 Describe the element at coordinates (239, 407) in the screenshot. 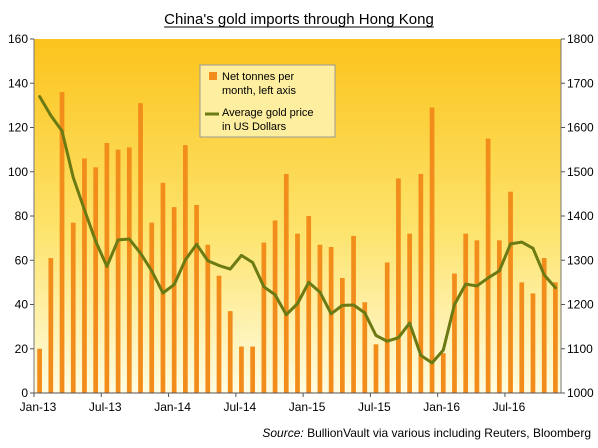

I see `x-tick-label: Jul-14` at that location.